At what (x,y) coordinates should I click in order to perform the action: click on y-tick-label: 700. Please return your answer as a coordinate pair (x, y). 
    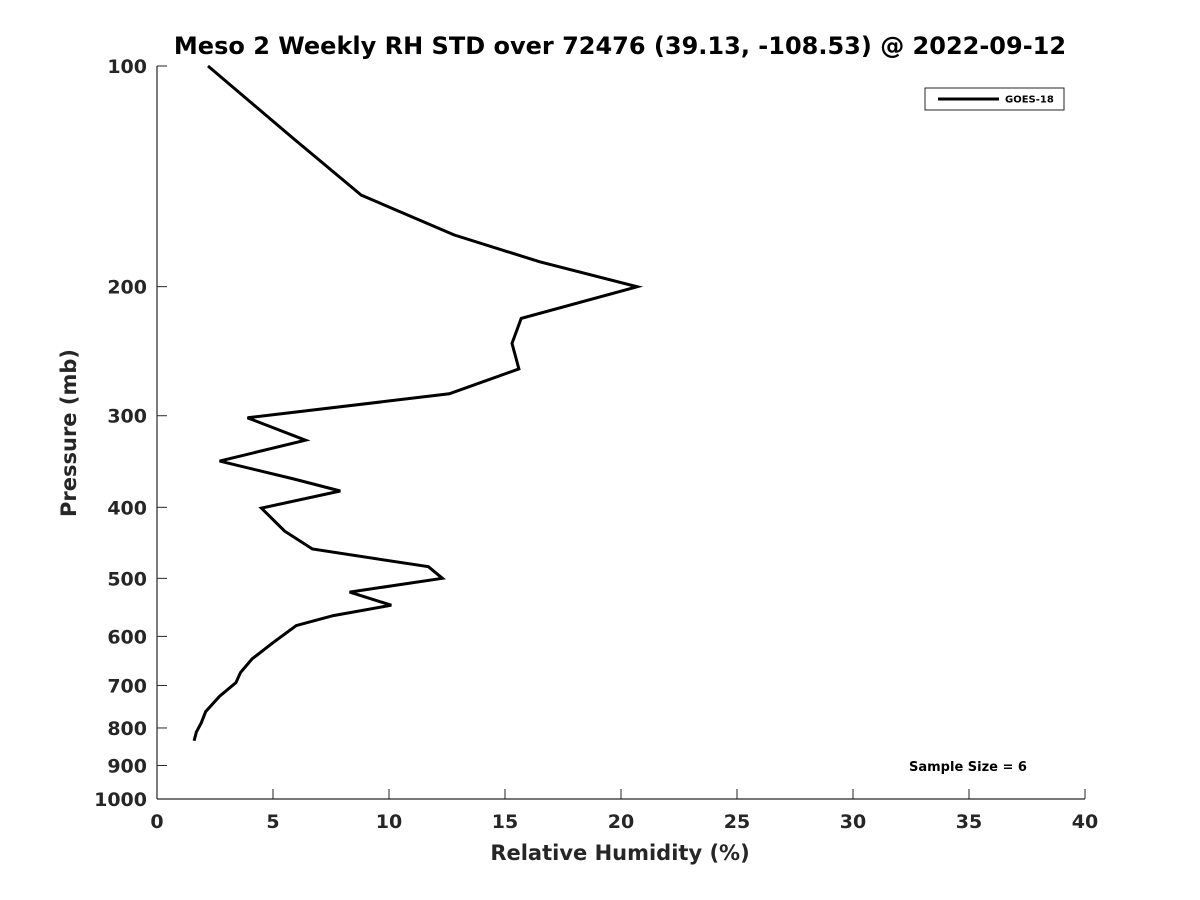
    Looking at the image, I should click on (127, 686).